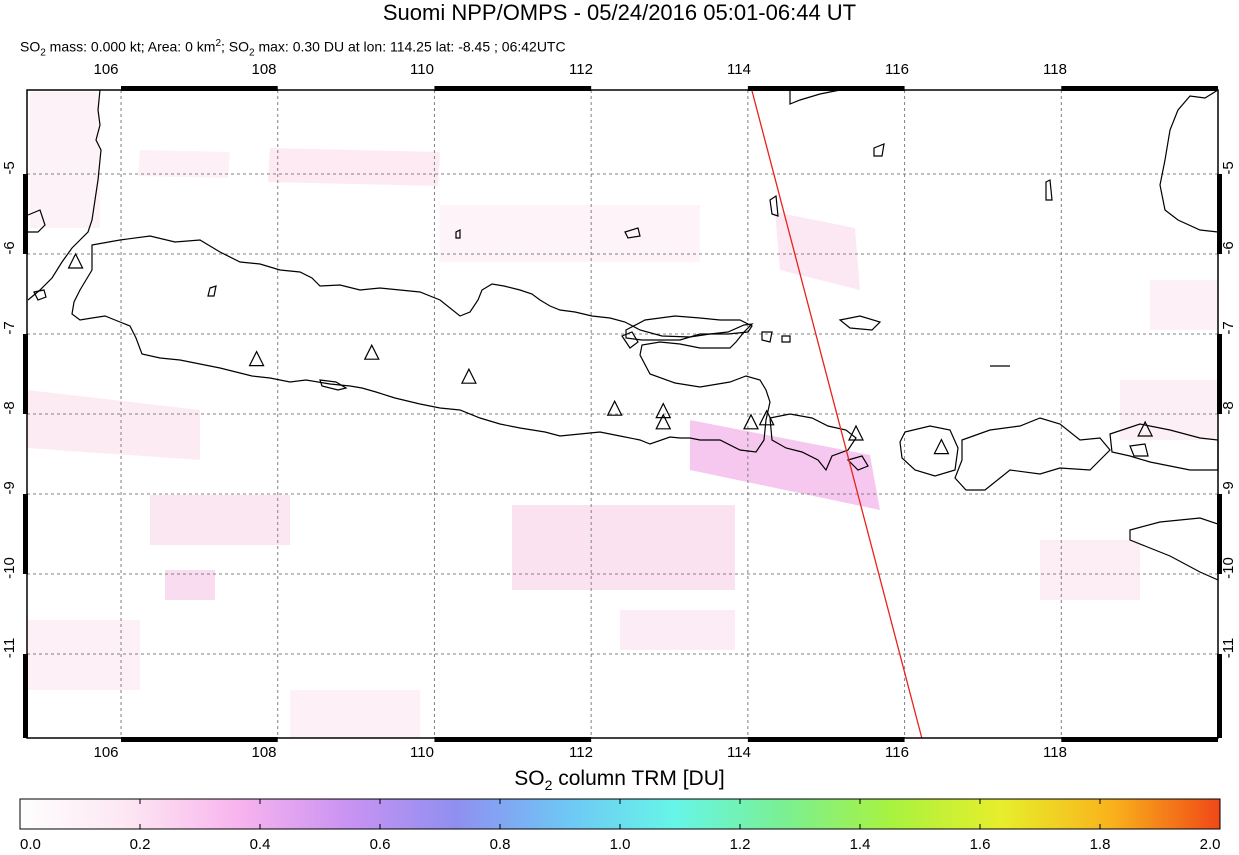  Describe the element at coordinates (1228, 168) in the screenshot. I see `lat-tick-right: -5` at that location.